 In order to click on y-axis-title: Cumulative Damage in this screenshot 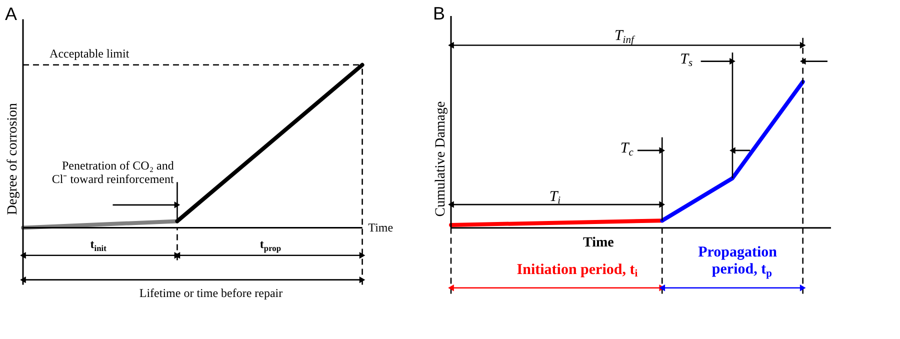, I will do `click(441, 159)`.